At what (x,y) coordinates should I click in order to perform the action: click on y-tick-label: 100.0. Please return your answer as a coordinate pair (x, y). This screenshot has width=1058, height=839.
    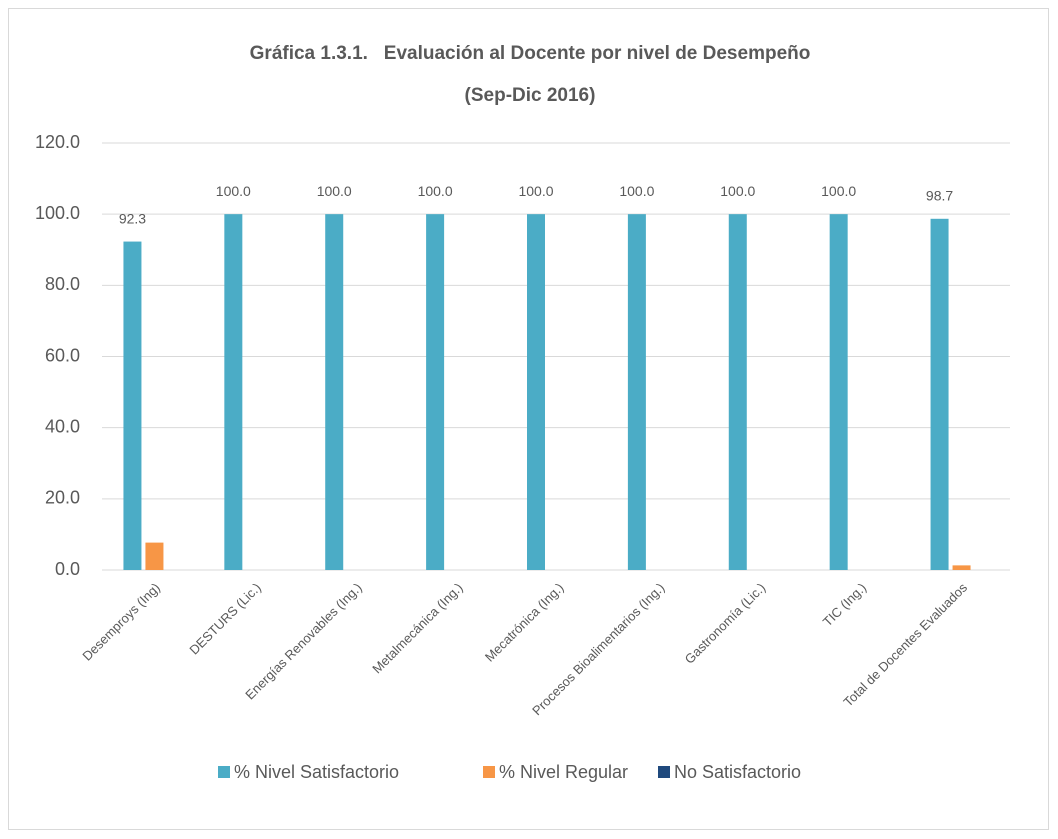
    Looking at the image, I should click on (57, 213).